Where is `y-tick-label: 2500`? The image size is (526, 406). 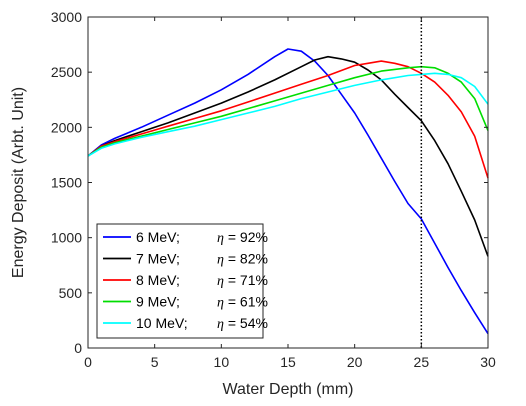
y-tick-label: 2500 is located at coordinates (66, 72).